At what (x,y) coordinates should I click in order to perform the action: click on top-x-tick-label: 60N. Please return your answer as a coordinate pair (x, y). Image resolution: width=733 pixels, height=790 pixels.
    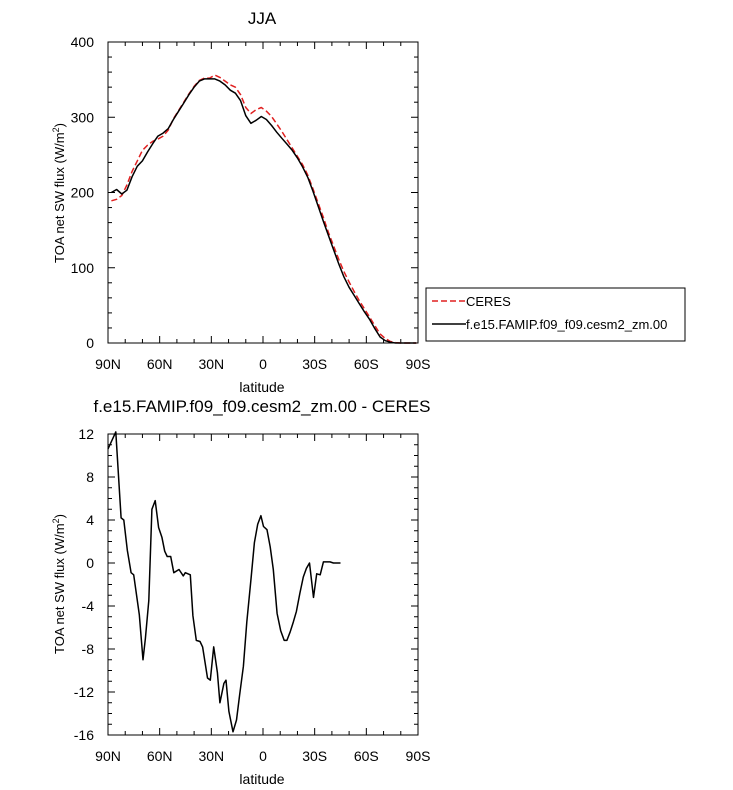
    Looking at the image, I should click on (160, 364).